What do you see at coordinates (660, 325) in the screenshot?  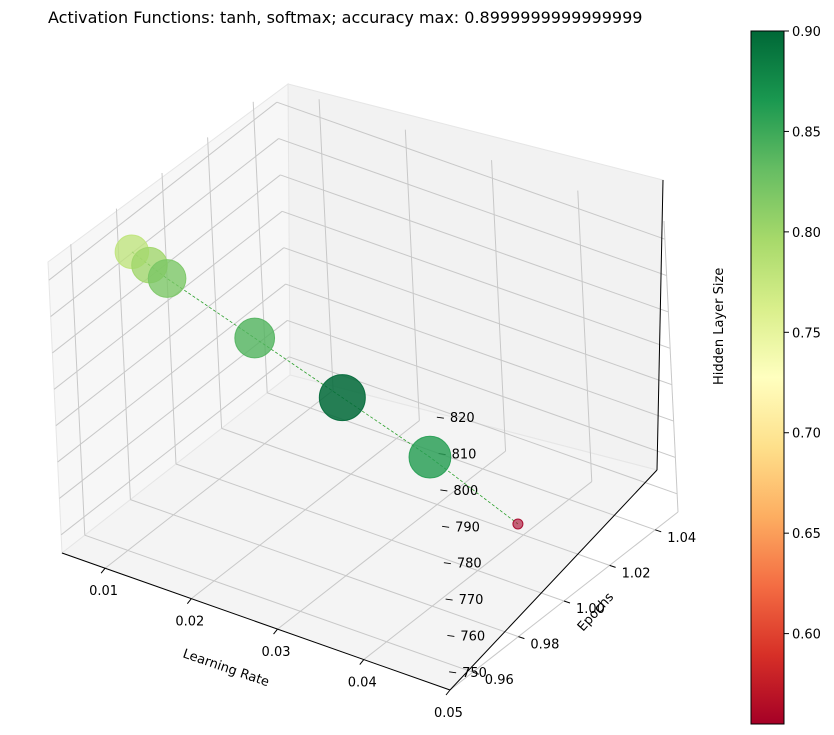 I see `z-axis-line` at bounding box center [660, 325].